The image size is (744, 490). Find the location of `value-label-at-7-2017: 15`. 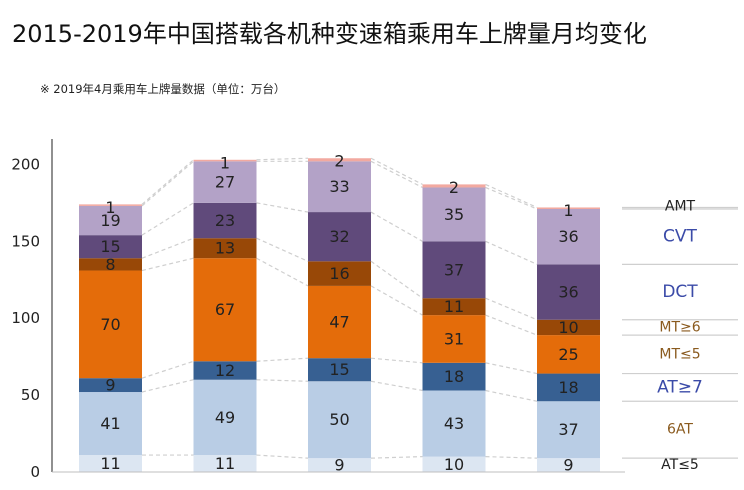

value-label-at-7-2017: 15 is located at coordinates (339, 369).